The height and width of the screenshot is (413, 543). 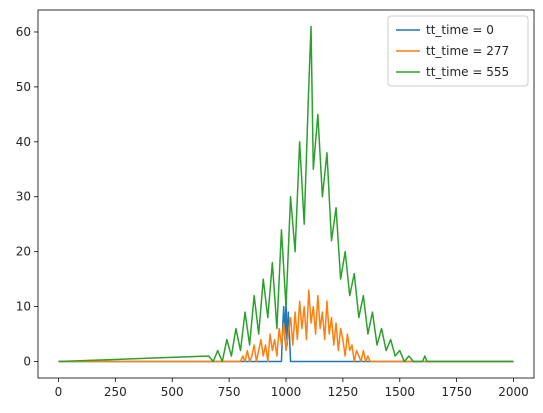 I want to click on x-tick-label: 2000, so click(x=513, y=392).